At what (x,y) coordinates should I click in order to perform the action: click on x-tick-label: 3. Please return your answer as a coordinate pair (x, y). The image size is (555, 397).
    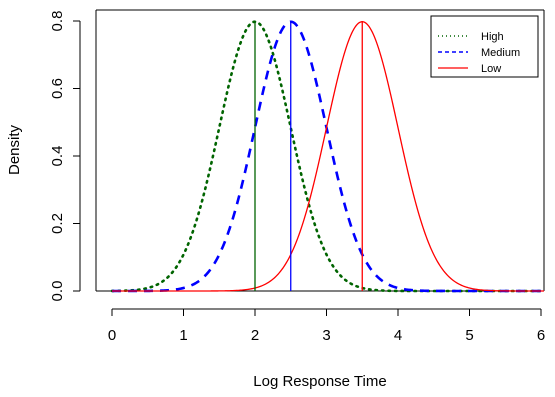
    Looking at the image, I should click on (326, 335).